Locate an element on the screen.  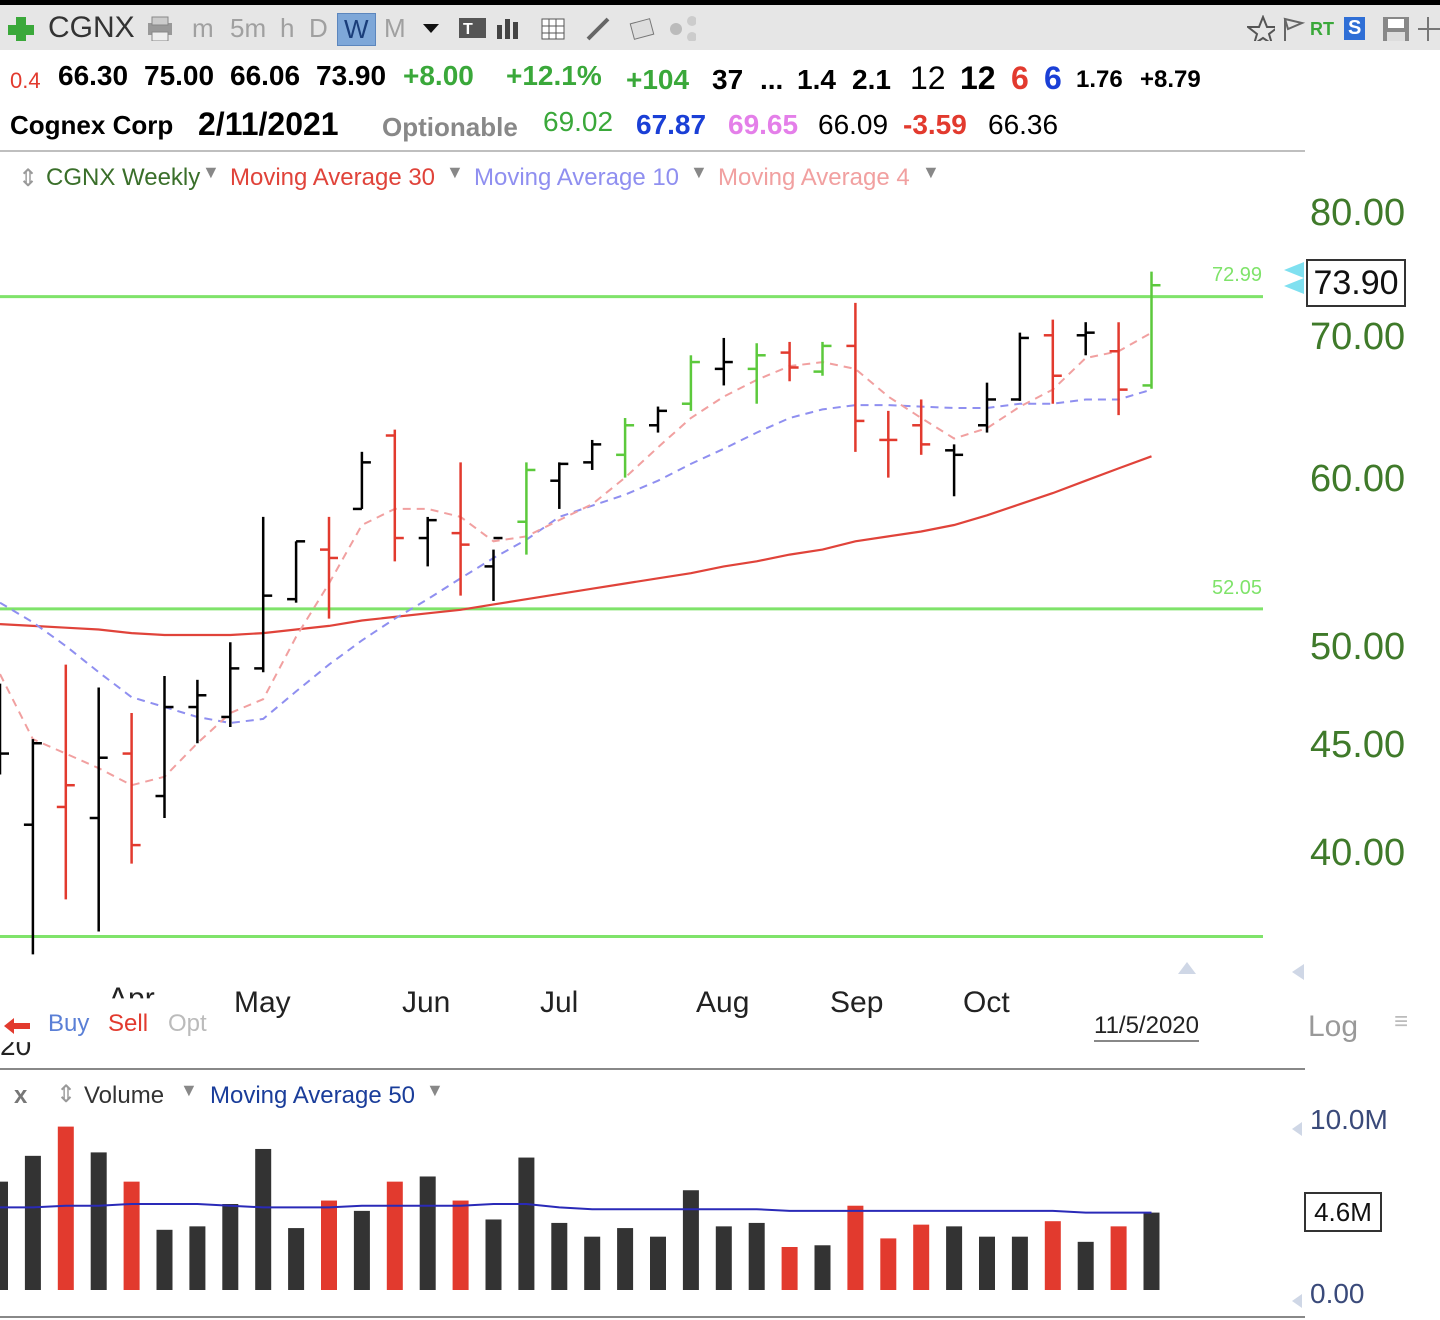
quote-val-16: 1.76 is located at coordinates (1099, 79).